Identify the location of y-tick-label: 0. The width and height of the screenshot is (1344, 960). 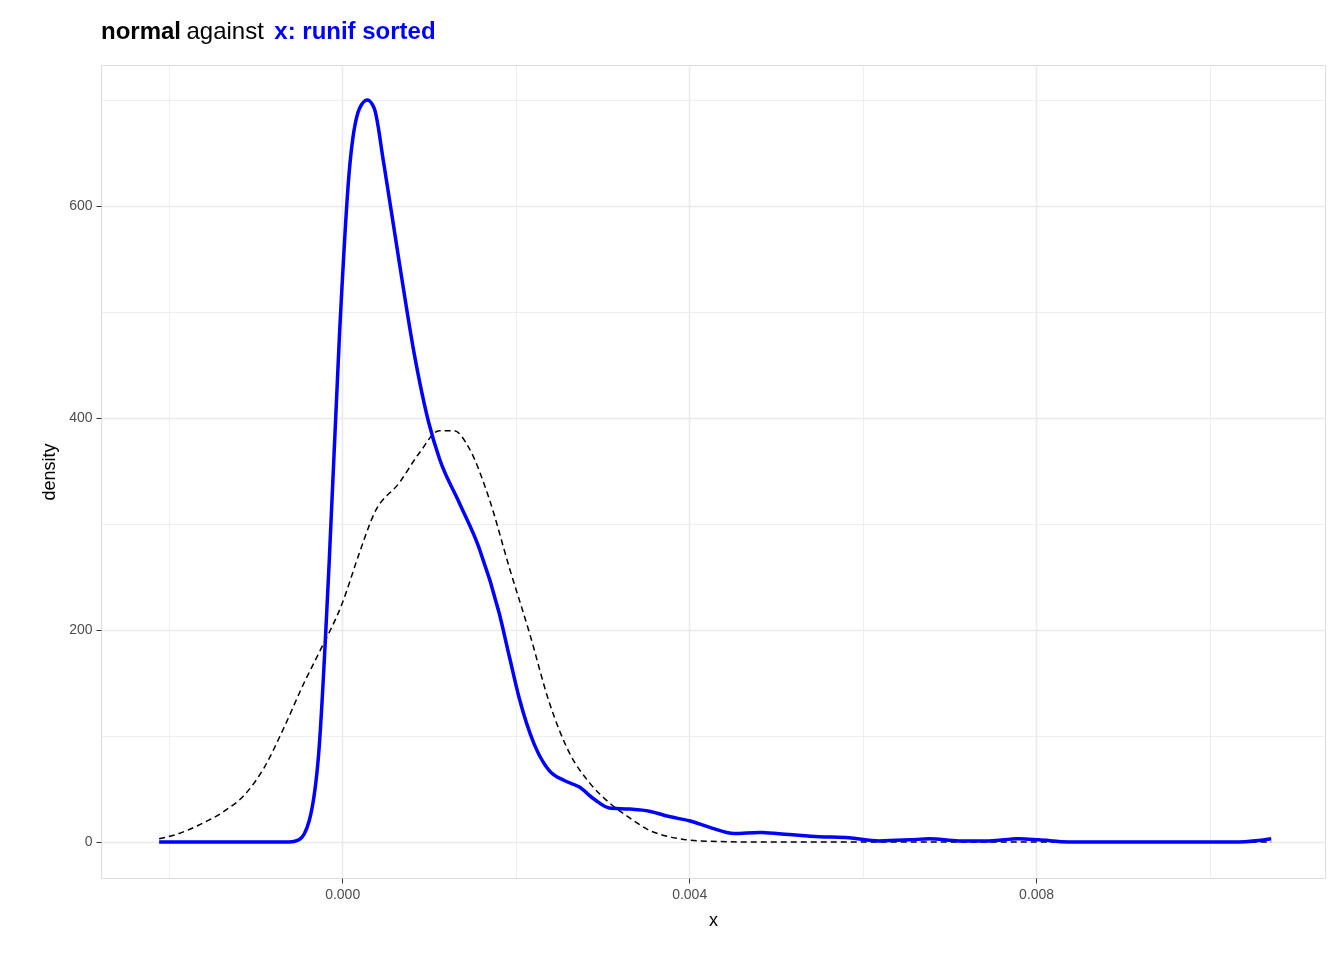
(88, 841).